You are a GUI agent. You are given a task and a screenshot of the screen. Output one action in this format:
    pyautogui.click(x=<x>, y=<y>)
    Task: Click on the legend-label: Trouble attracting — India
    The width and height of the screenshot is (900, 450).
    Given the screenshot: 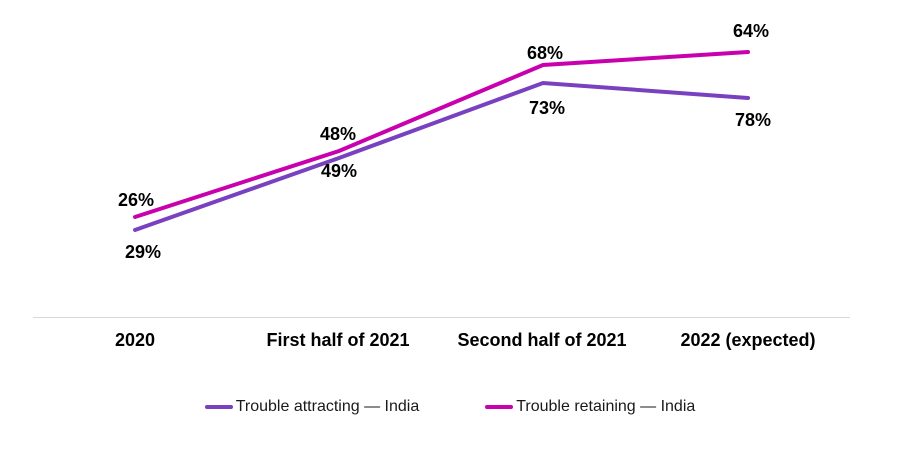 What is the action you would take?
    pyautogui.click(x=327, y=406)
    